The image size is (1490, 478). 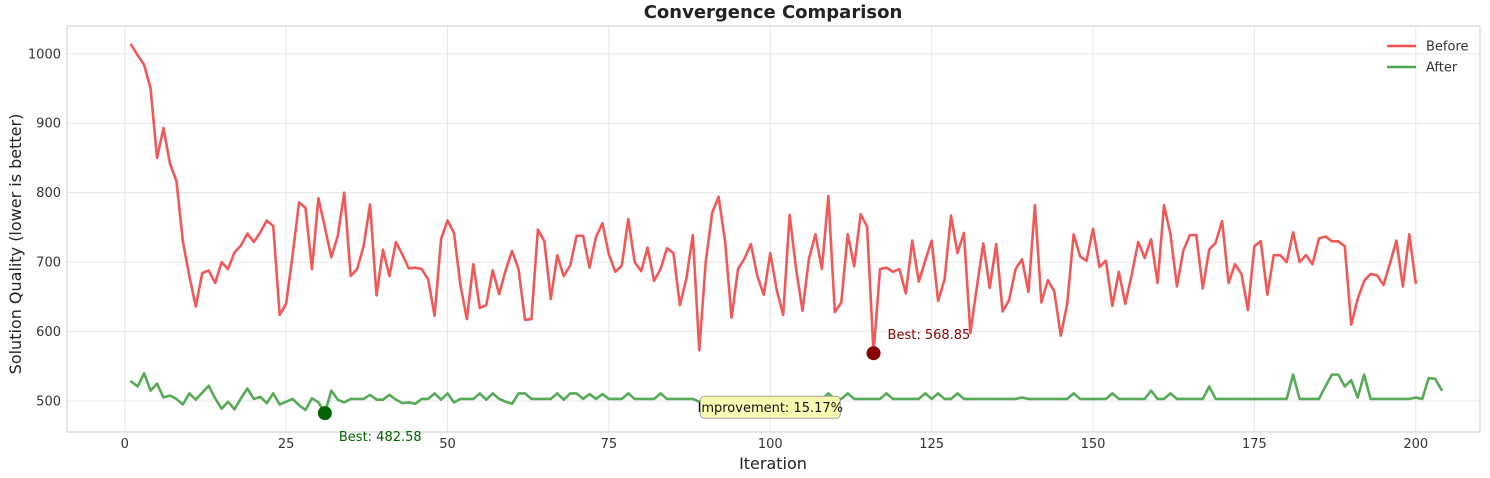 I want to click on x-tick-label: 175, so click(x=1254, y=444).